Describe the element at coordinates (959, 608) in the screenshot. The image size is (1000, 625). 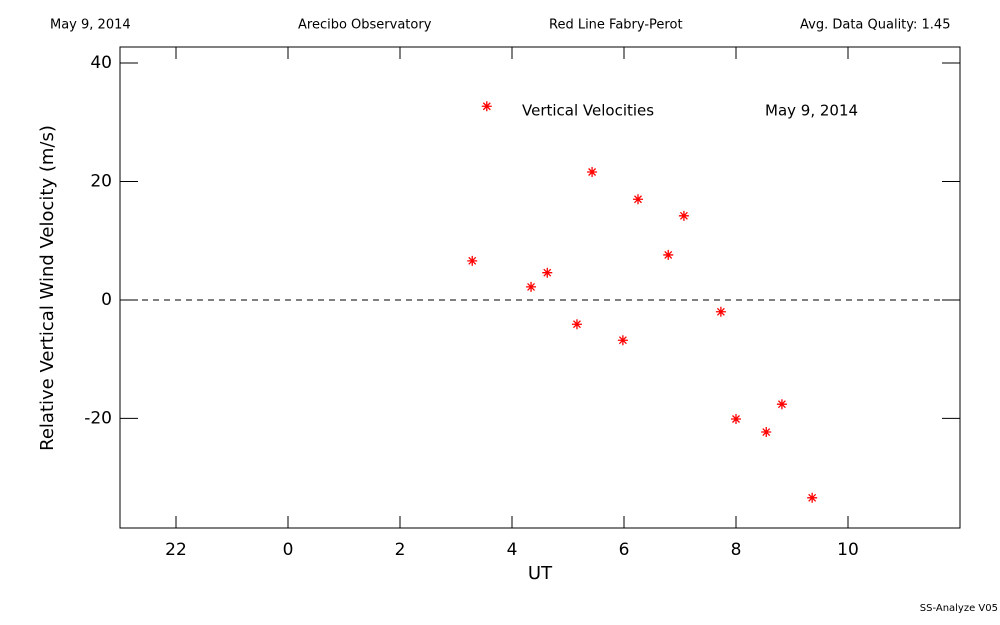
I see `footer: SS-Analyze V05` at that location.